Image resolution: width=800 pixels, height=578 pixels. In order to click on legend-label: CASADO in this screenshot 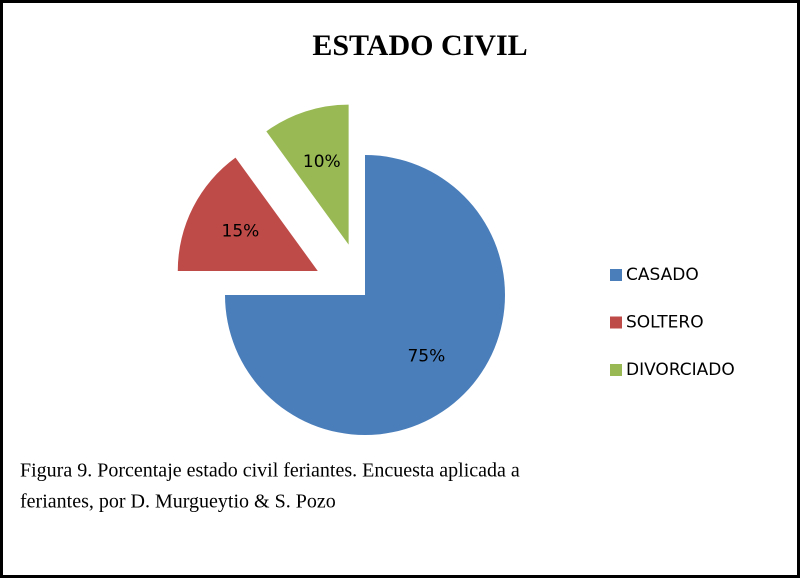, I will do `click(662, 275)`.